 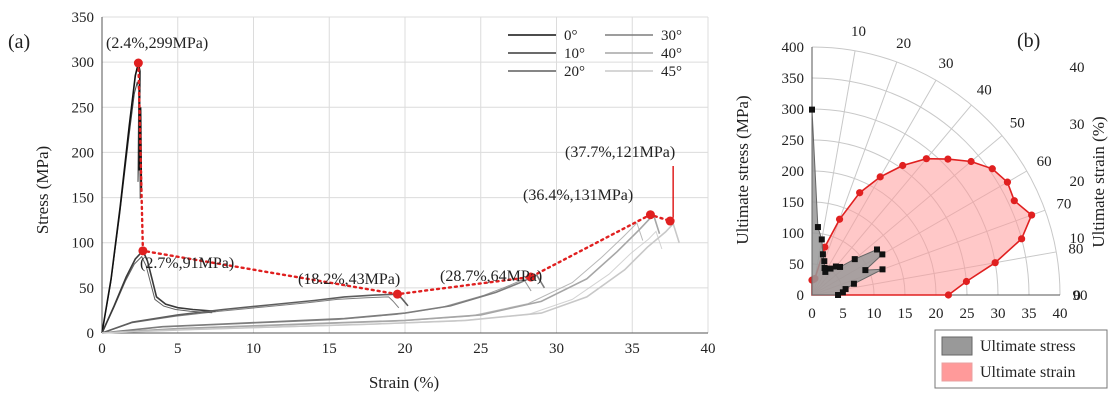 What do you see at coordinates (1029, 314) in the screenshot?
I see `strain-tick-label: 35` at bounding box center [1029, 314].